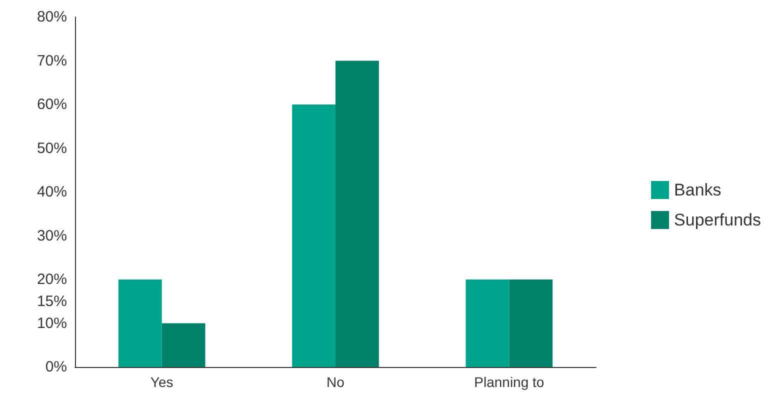 Image resolution: width=776 pixels, height=410 pixels. What do you see at coordinates (509, 382) in the screenshot?
I see `x-tick-label: Planning to` at bounding box center [509, 382].